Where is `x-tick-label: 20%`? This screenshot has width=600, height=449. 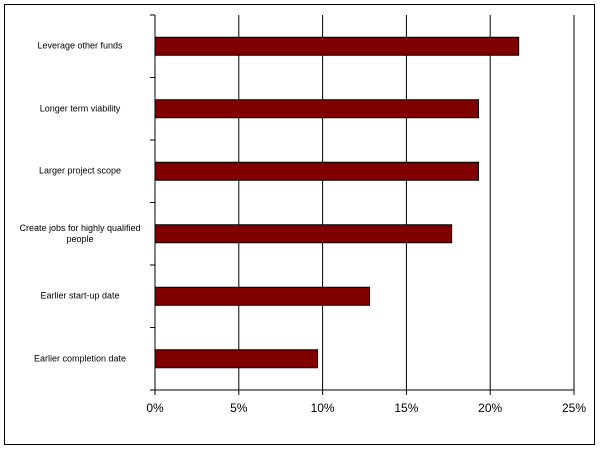
x-tick-label: 20% is located at coordinates (490, 408).